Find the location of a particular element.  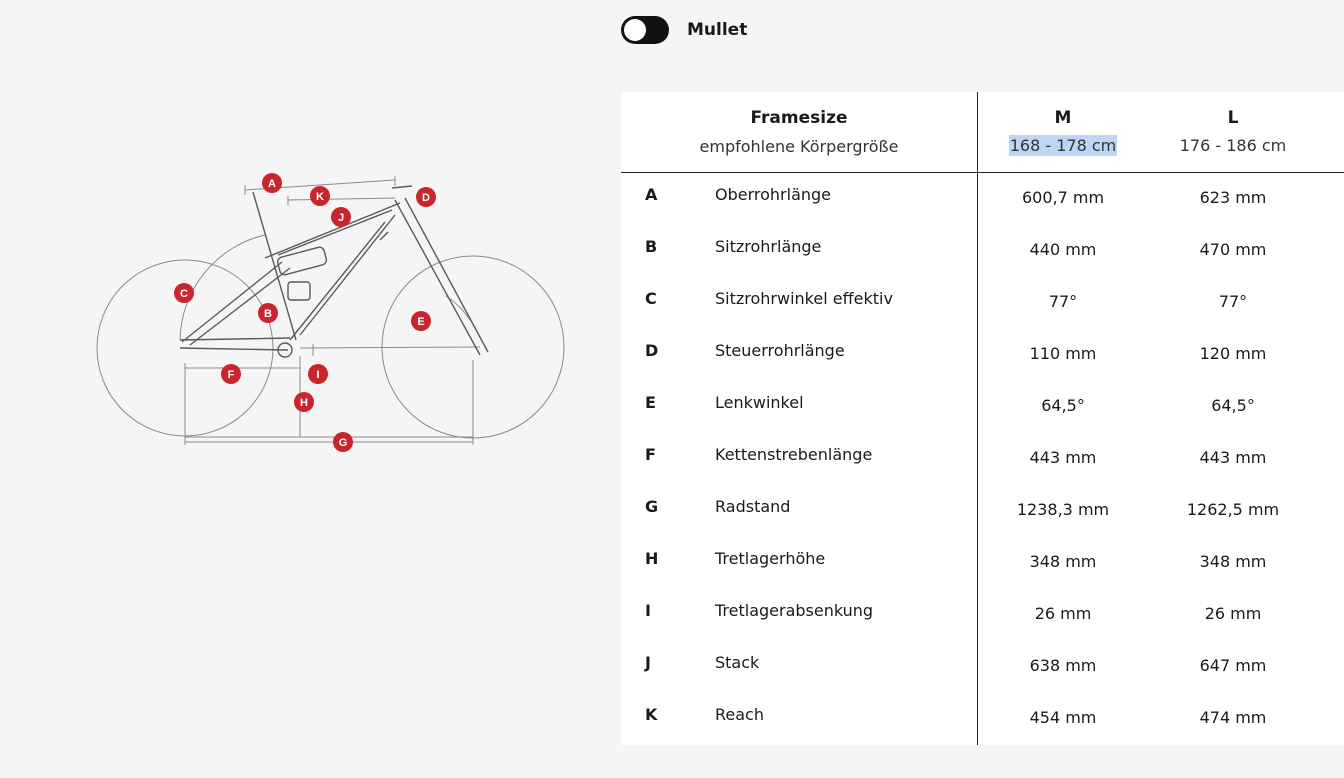

row-value-m: 1238,3 mm is located at coordinates (1063, 509).